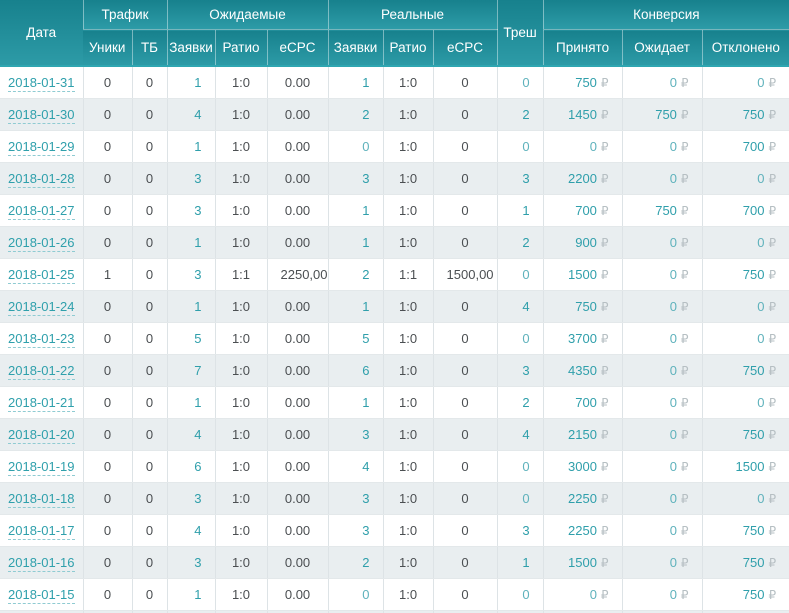  Describe the element at coordinates (582, 402) in the screenshot. I see `cell-accepted: 700 ₽` at that location.